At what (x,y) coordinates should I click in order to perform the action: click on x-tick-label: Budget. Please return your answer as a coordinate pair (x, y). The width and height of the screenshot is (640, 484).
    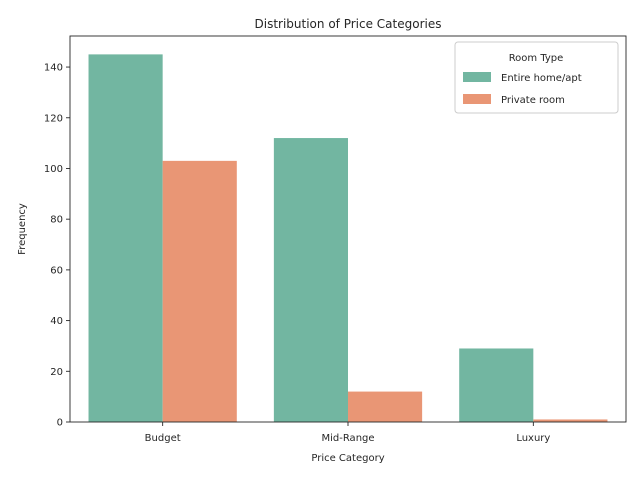
    Looking at the image, I should click on (163, 438).